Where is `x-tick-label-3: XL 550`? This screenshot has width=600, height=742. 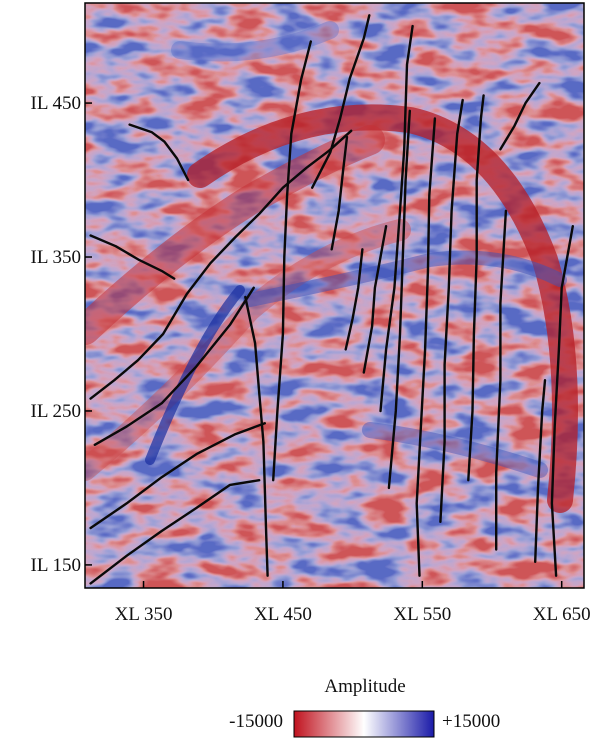
x-tick-label-3: XL 550 is located at coordinates (422, 614).